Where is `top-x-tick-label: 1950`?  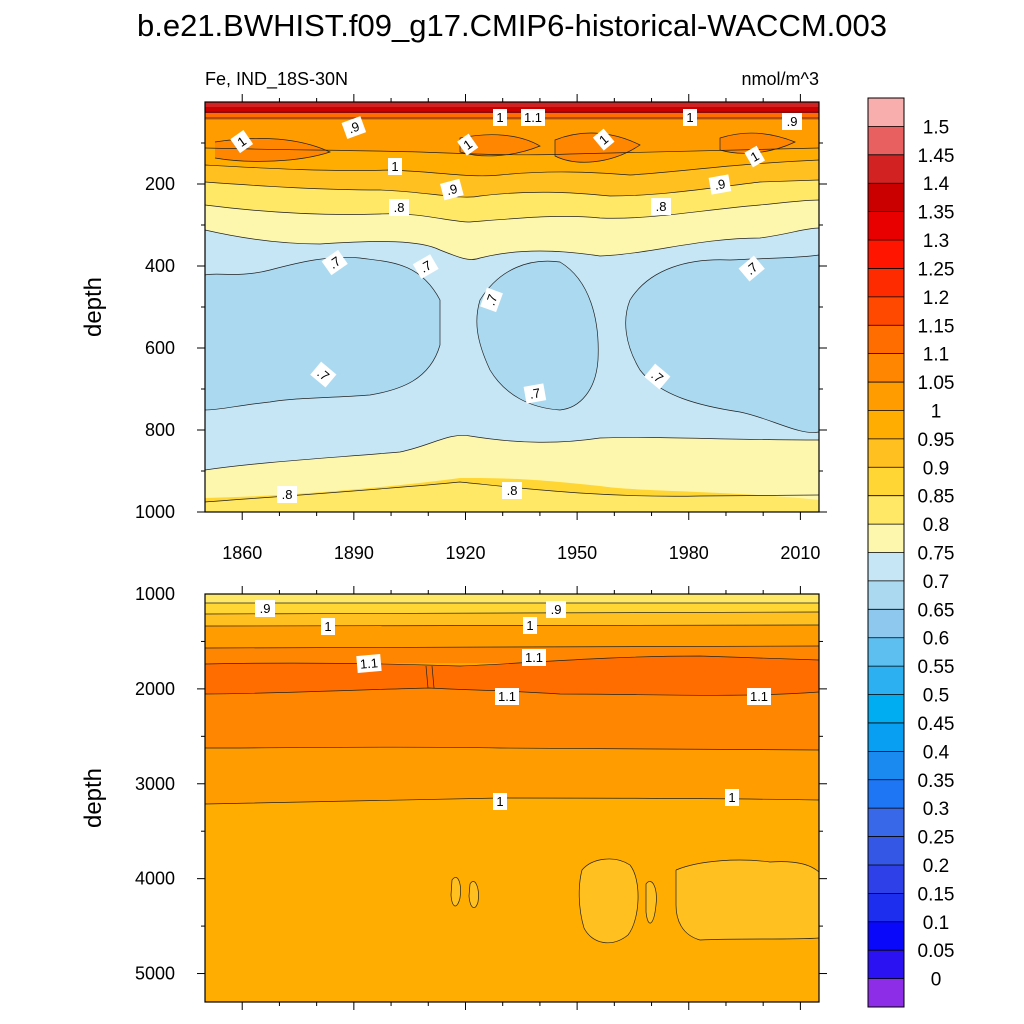
top-x-tick-label: 1950 is located at coordinates (577, 553).